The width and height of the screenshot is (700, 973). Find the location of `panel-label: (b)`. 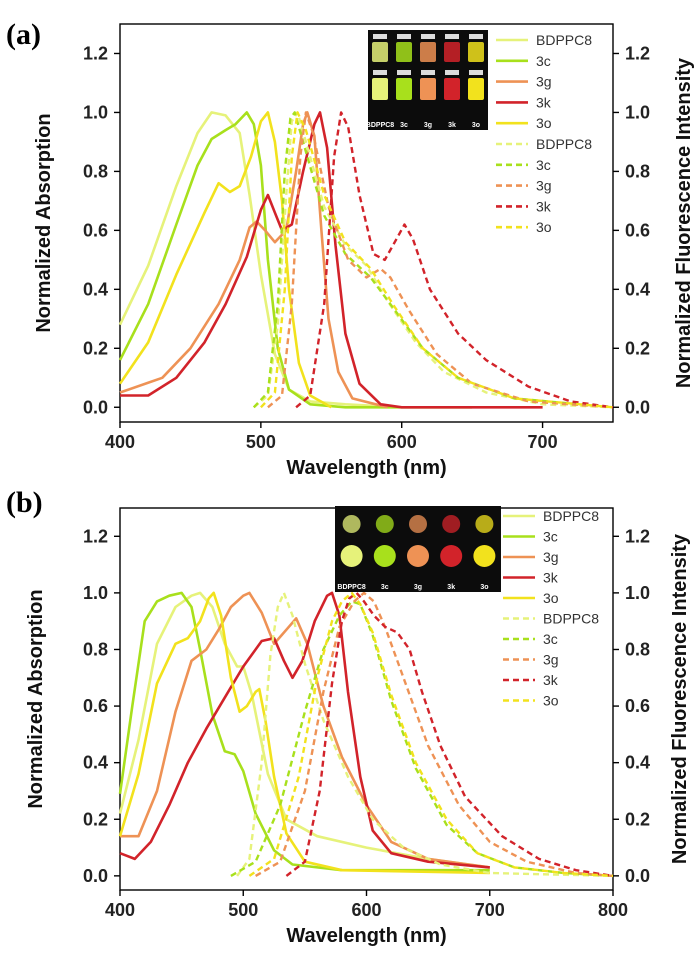

panel-label: (b) is located at coordinates (24, 502).